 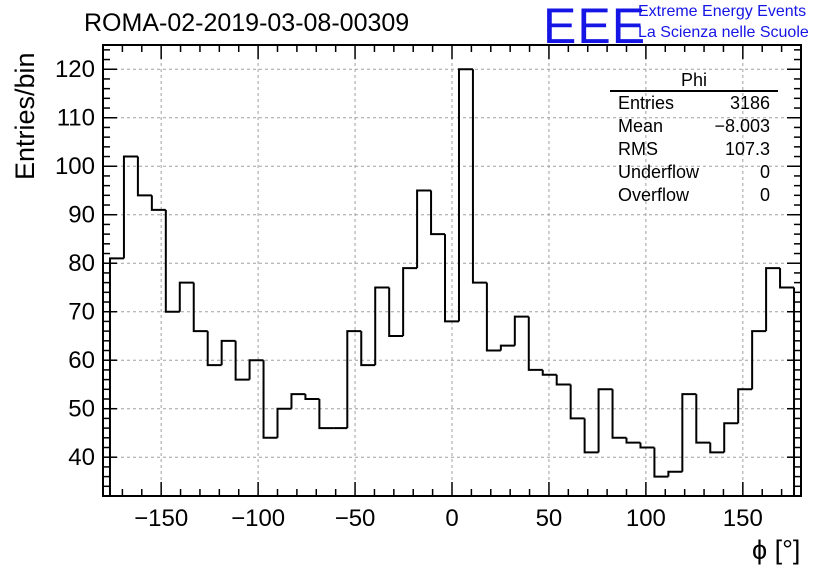 What do you see at coordinates (654, 195) in the screenshot?
I see `stats-label: Overflow` at bounding box center [654, 195].